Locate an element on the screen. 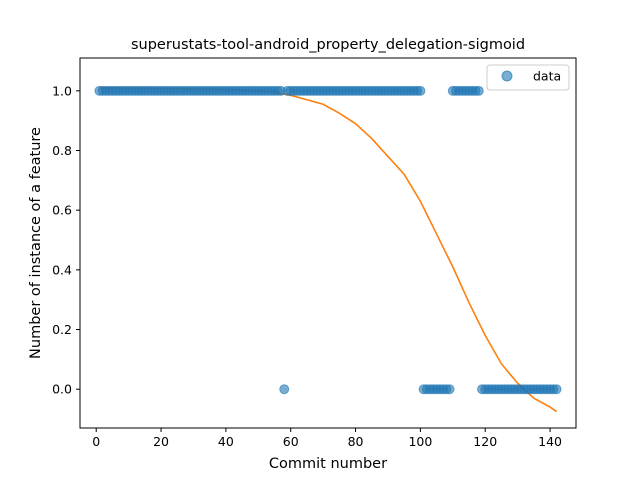  x-axis-label: Commit number is located at coordinates (328, 464).